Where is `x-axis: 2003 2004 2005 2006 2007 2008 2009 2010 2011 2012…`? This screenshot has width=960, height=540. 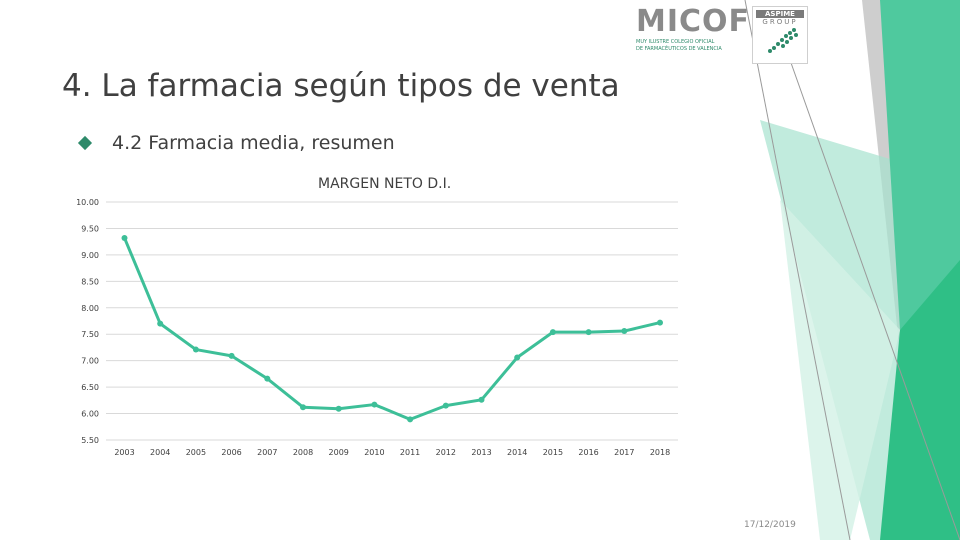 x-axis: 2003 2004 2005 2006 2007 2008 2009 2010 2011 2012… is located at coordinates (392, 452).